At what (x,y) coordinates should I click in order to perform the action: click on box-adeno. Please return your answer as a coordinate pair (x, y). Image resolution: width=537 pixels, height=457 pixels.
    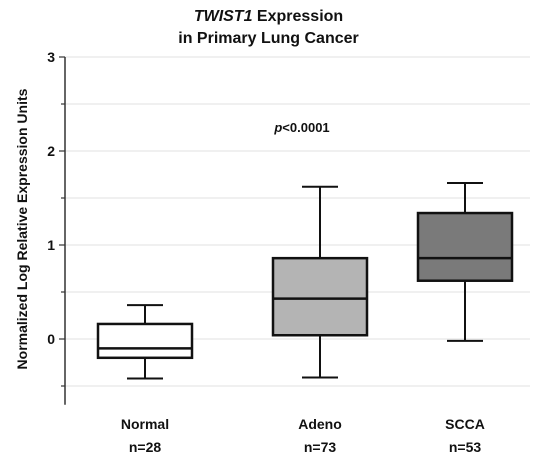
    Looking at the image, I should click on (320, 282).